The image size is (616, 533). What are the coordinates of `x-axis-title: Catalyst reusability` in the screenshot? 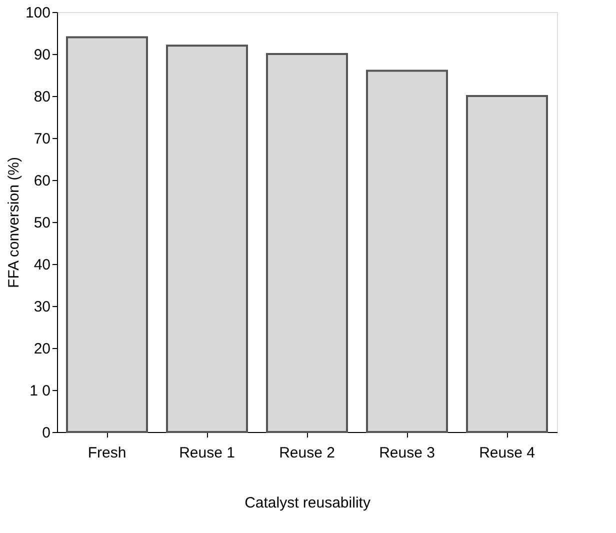 It's located at (307, 503).